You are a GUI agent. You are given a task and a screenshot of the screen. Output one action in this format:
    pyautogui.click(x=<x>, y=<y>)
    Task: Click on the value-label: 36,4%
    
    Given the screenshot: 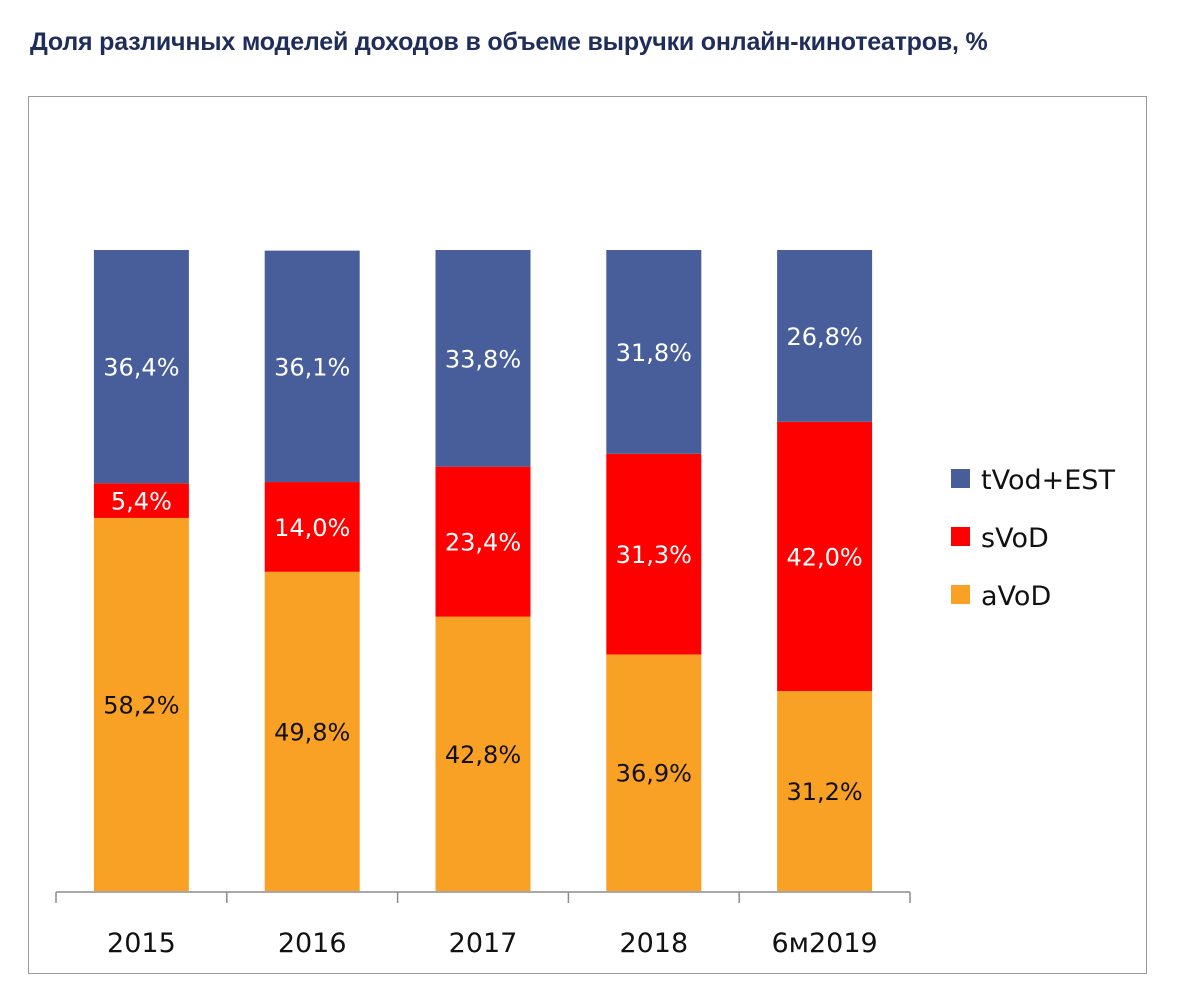 What is the action you would take?
    pyautogui.click(x=141, y=368)
    